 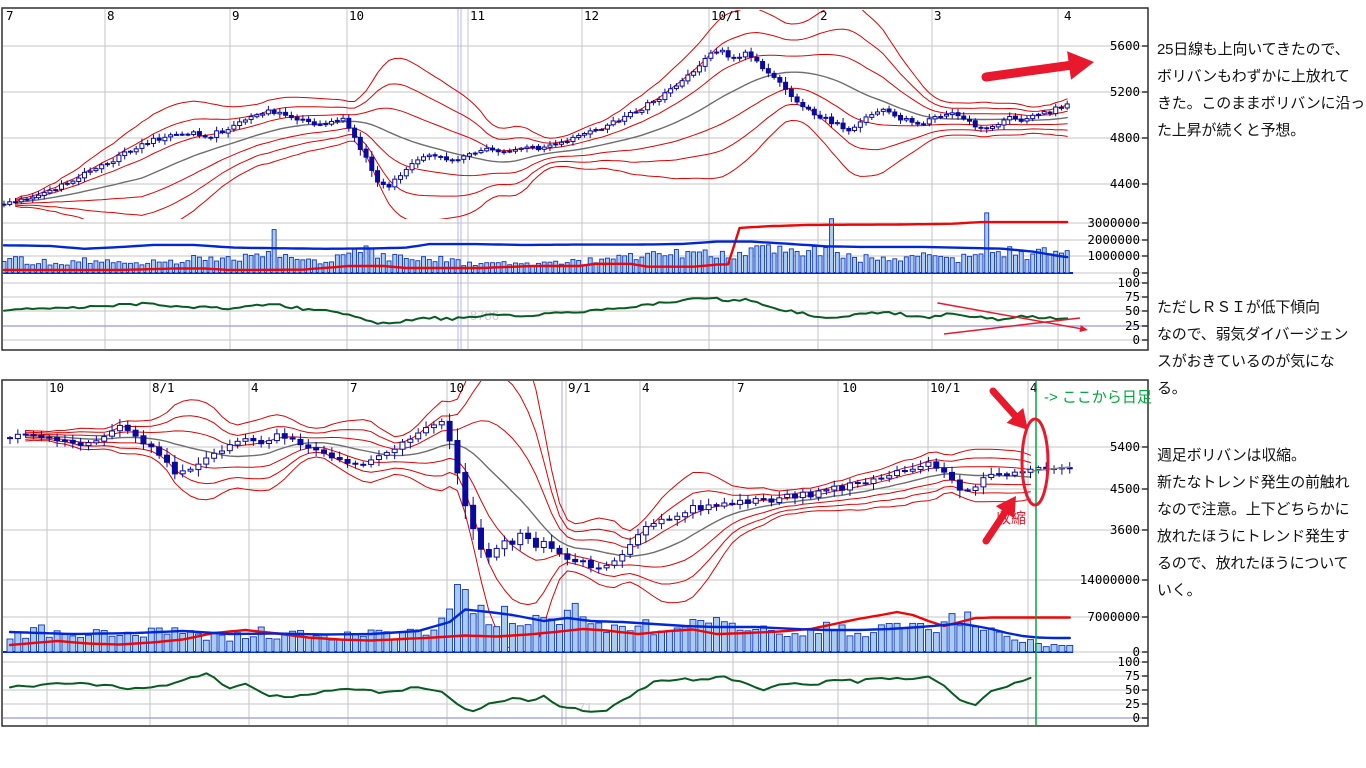 I want to click on y-axis-tick-label: 4400, so click(x=1125, y=183).